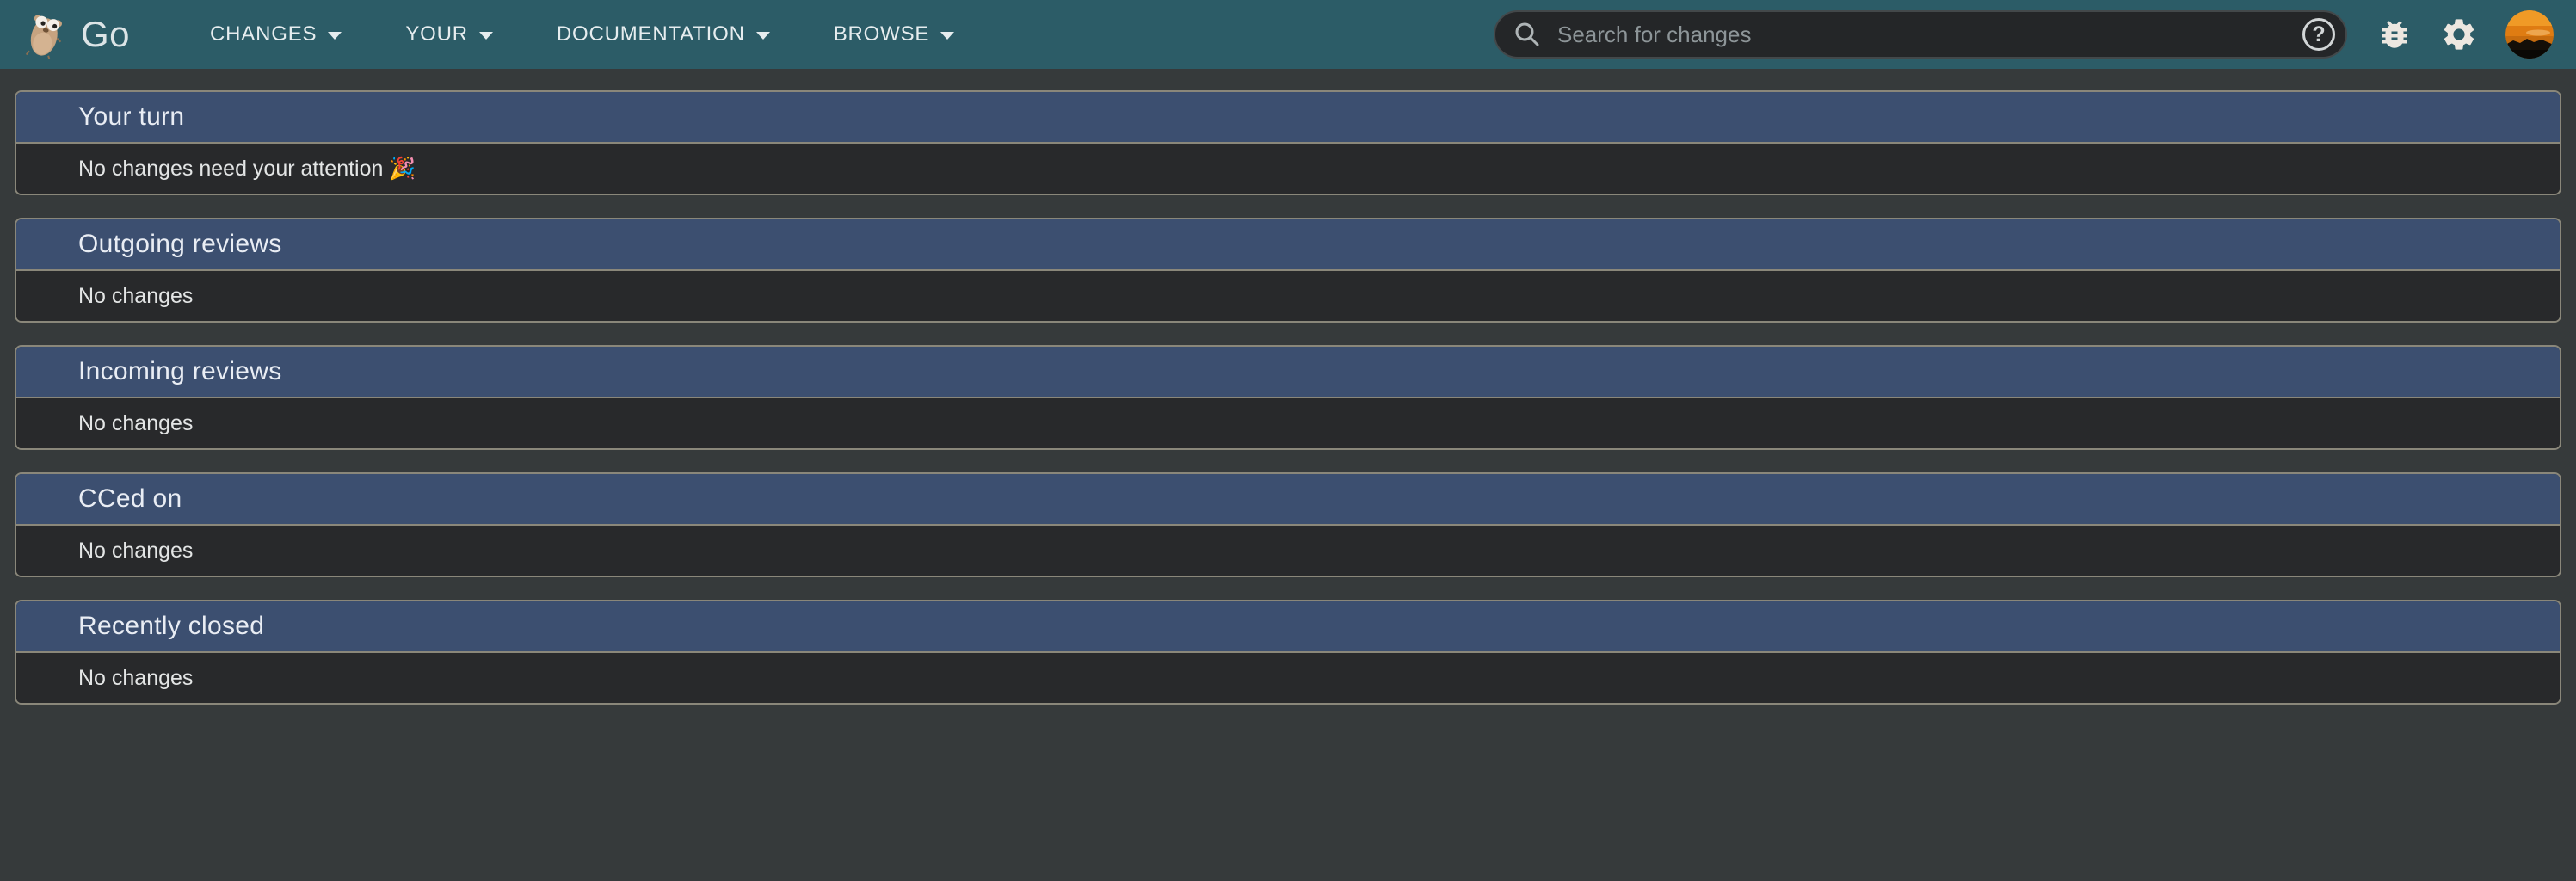  I want to click on menu-documentation-label: DOCUMENTATION, so click(650, 34).